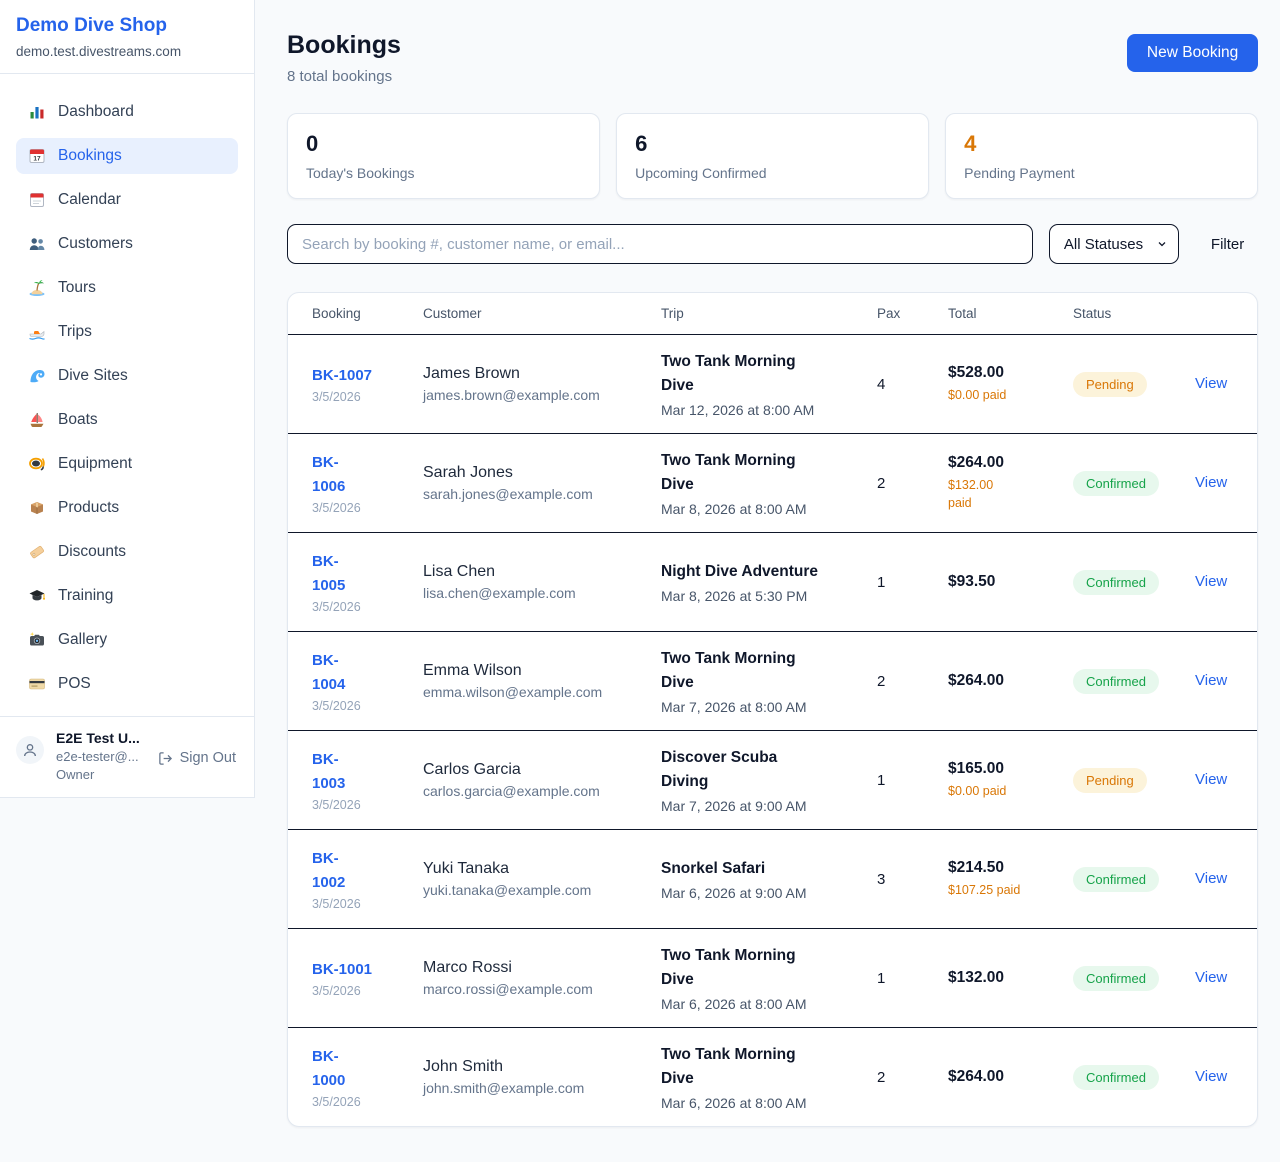  I want to click on customer-name: Sarah Jones, so click(468, 472).